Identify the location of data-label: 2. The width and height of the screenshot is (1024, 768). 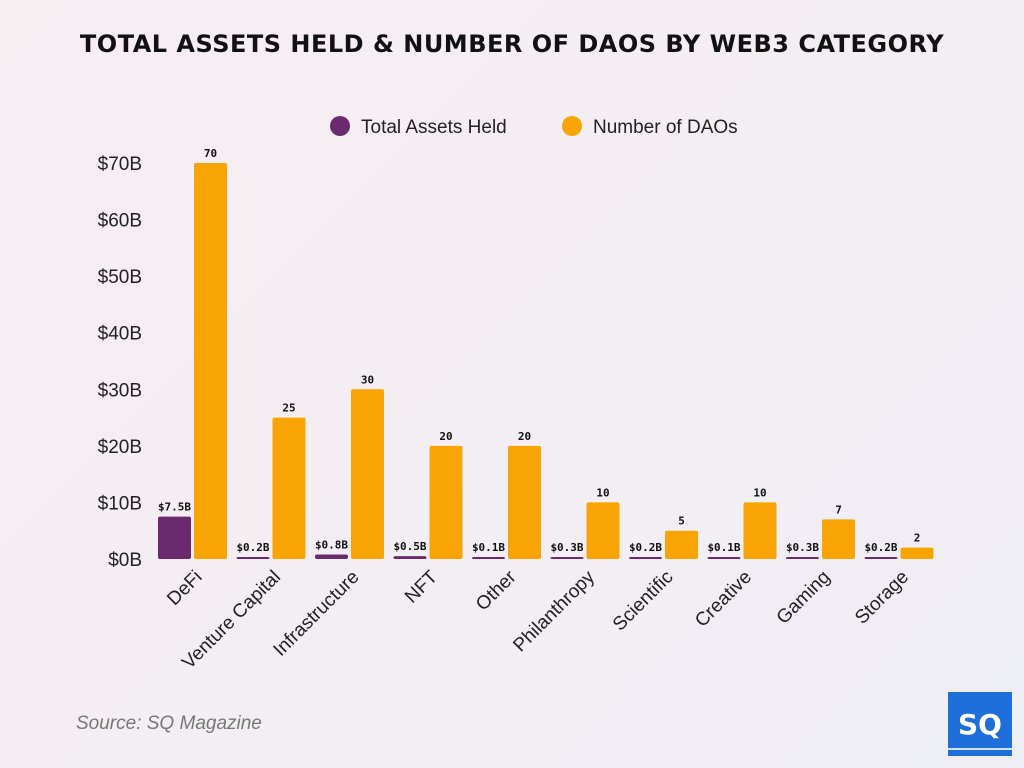
(917, 538).